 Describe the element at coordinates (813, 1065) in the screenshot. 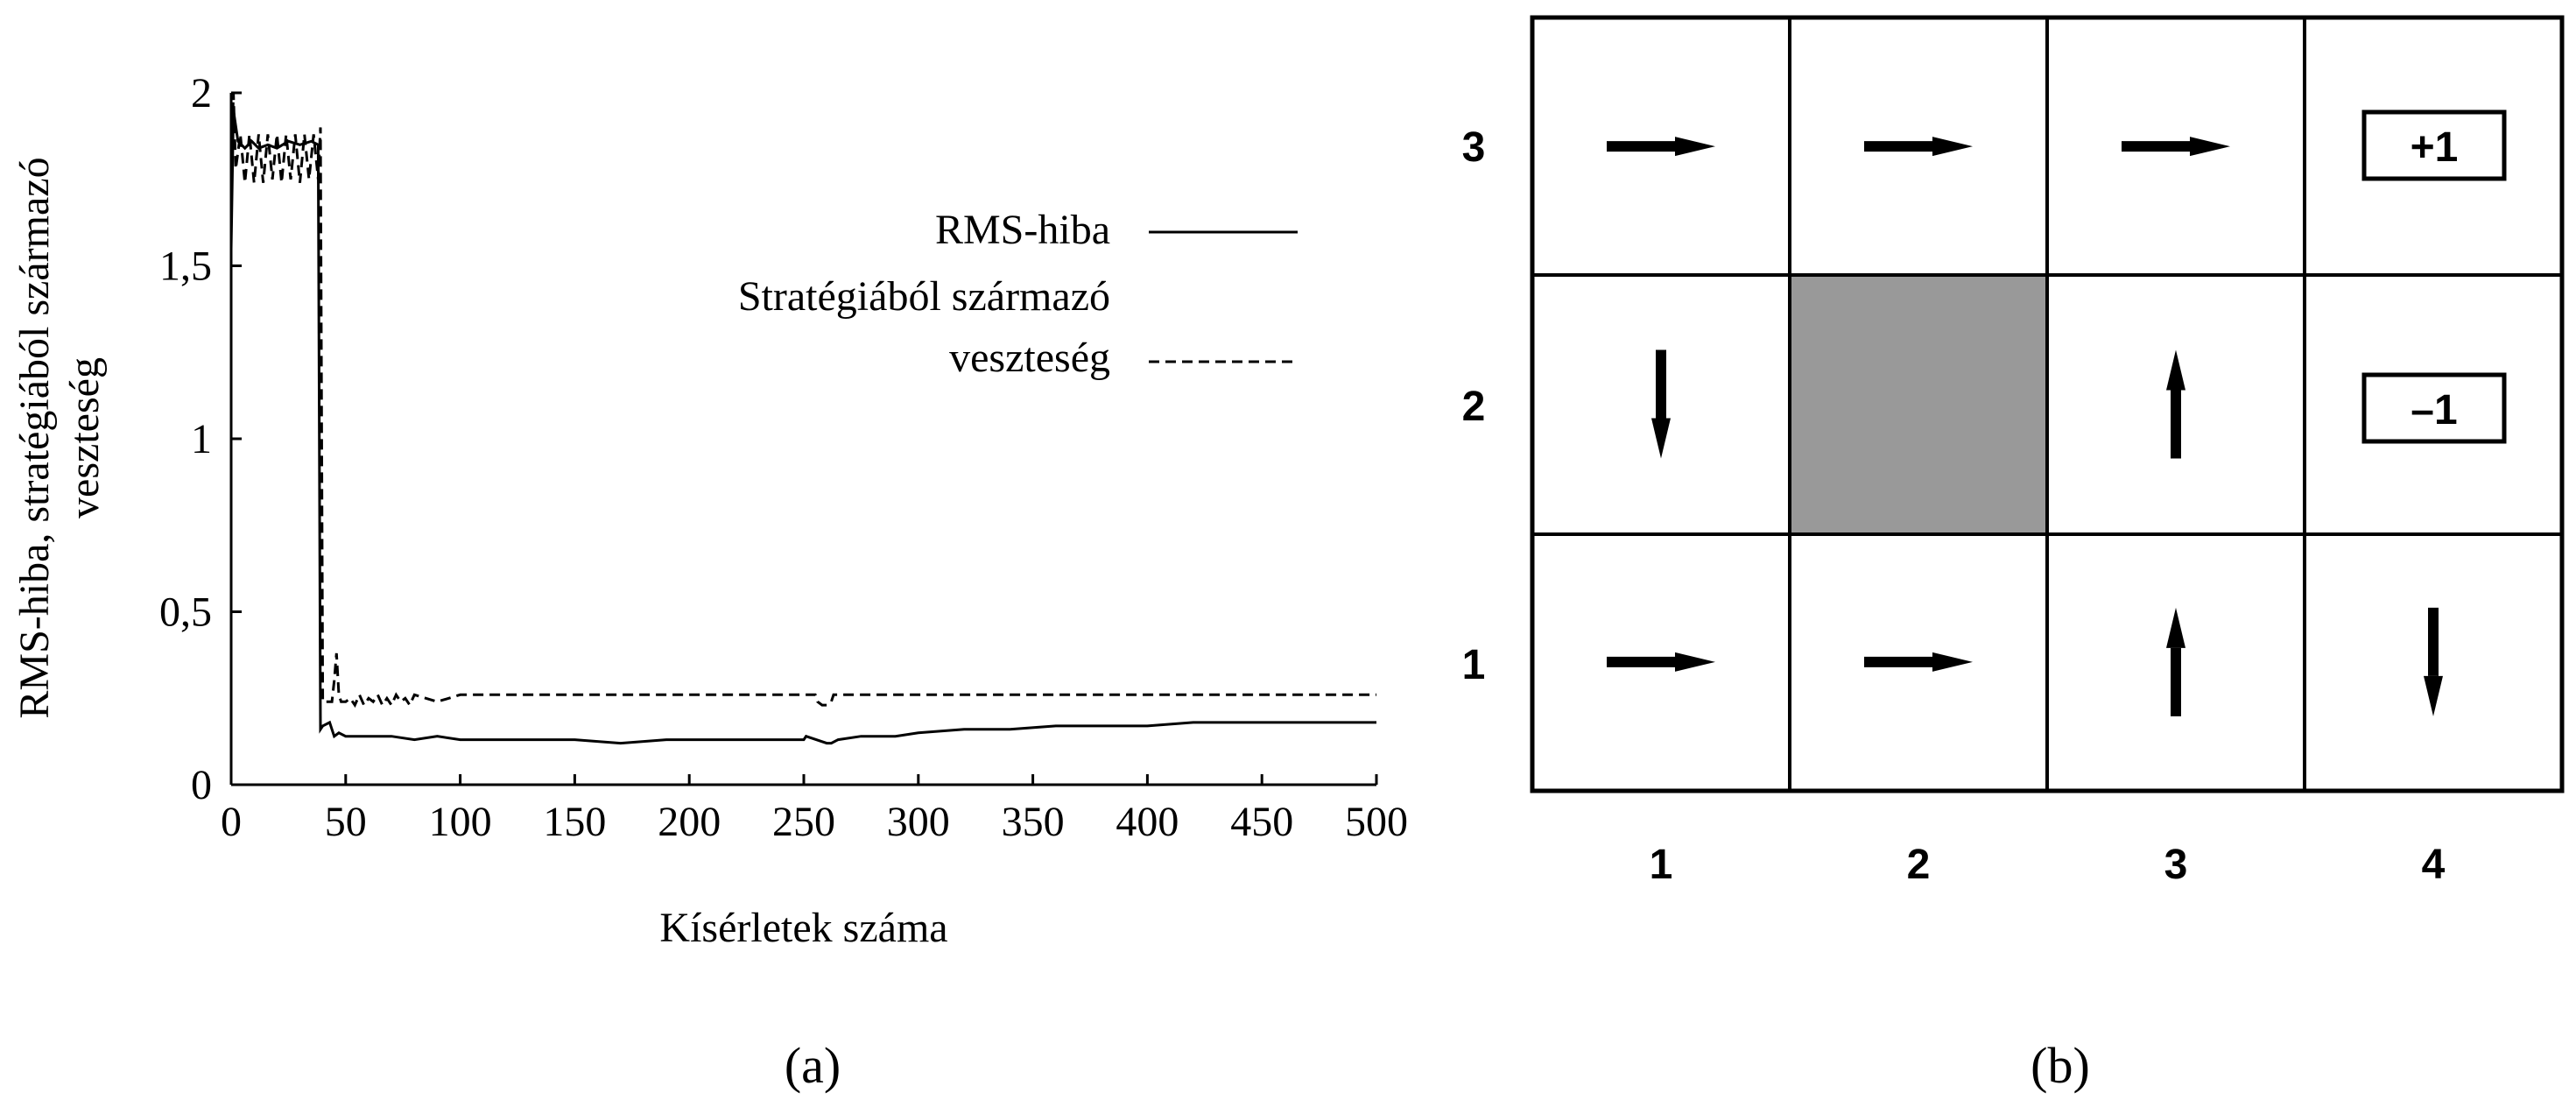

I see `caption-a: (a)` at that location.